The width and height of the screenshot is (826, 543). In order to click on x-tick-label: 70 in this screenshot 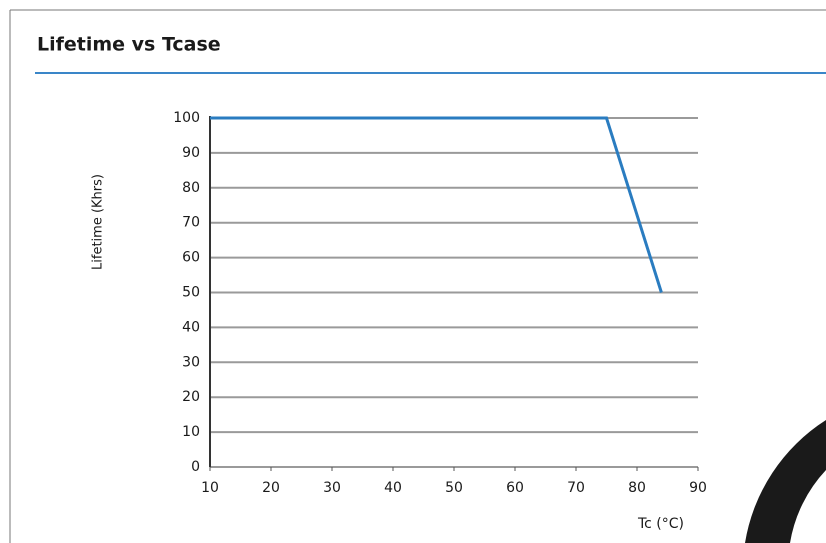, I will do `click(576, 488)`.